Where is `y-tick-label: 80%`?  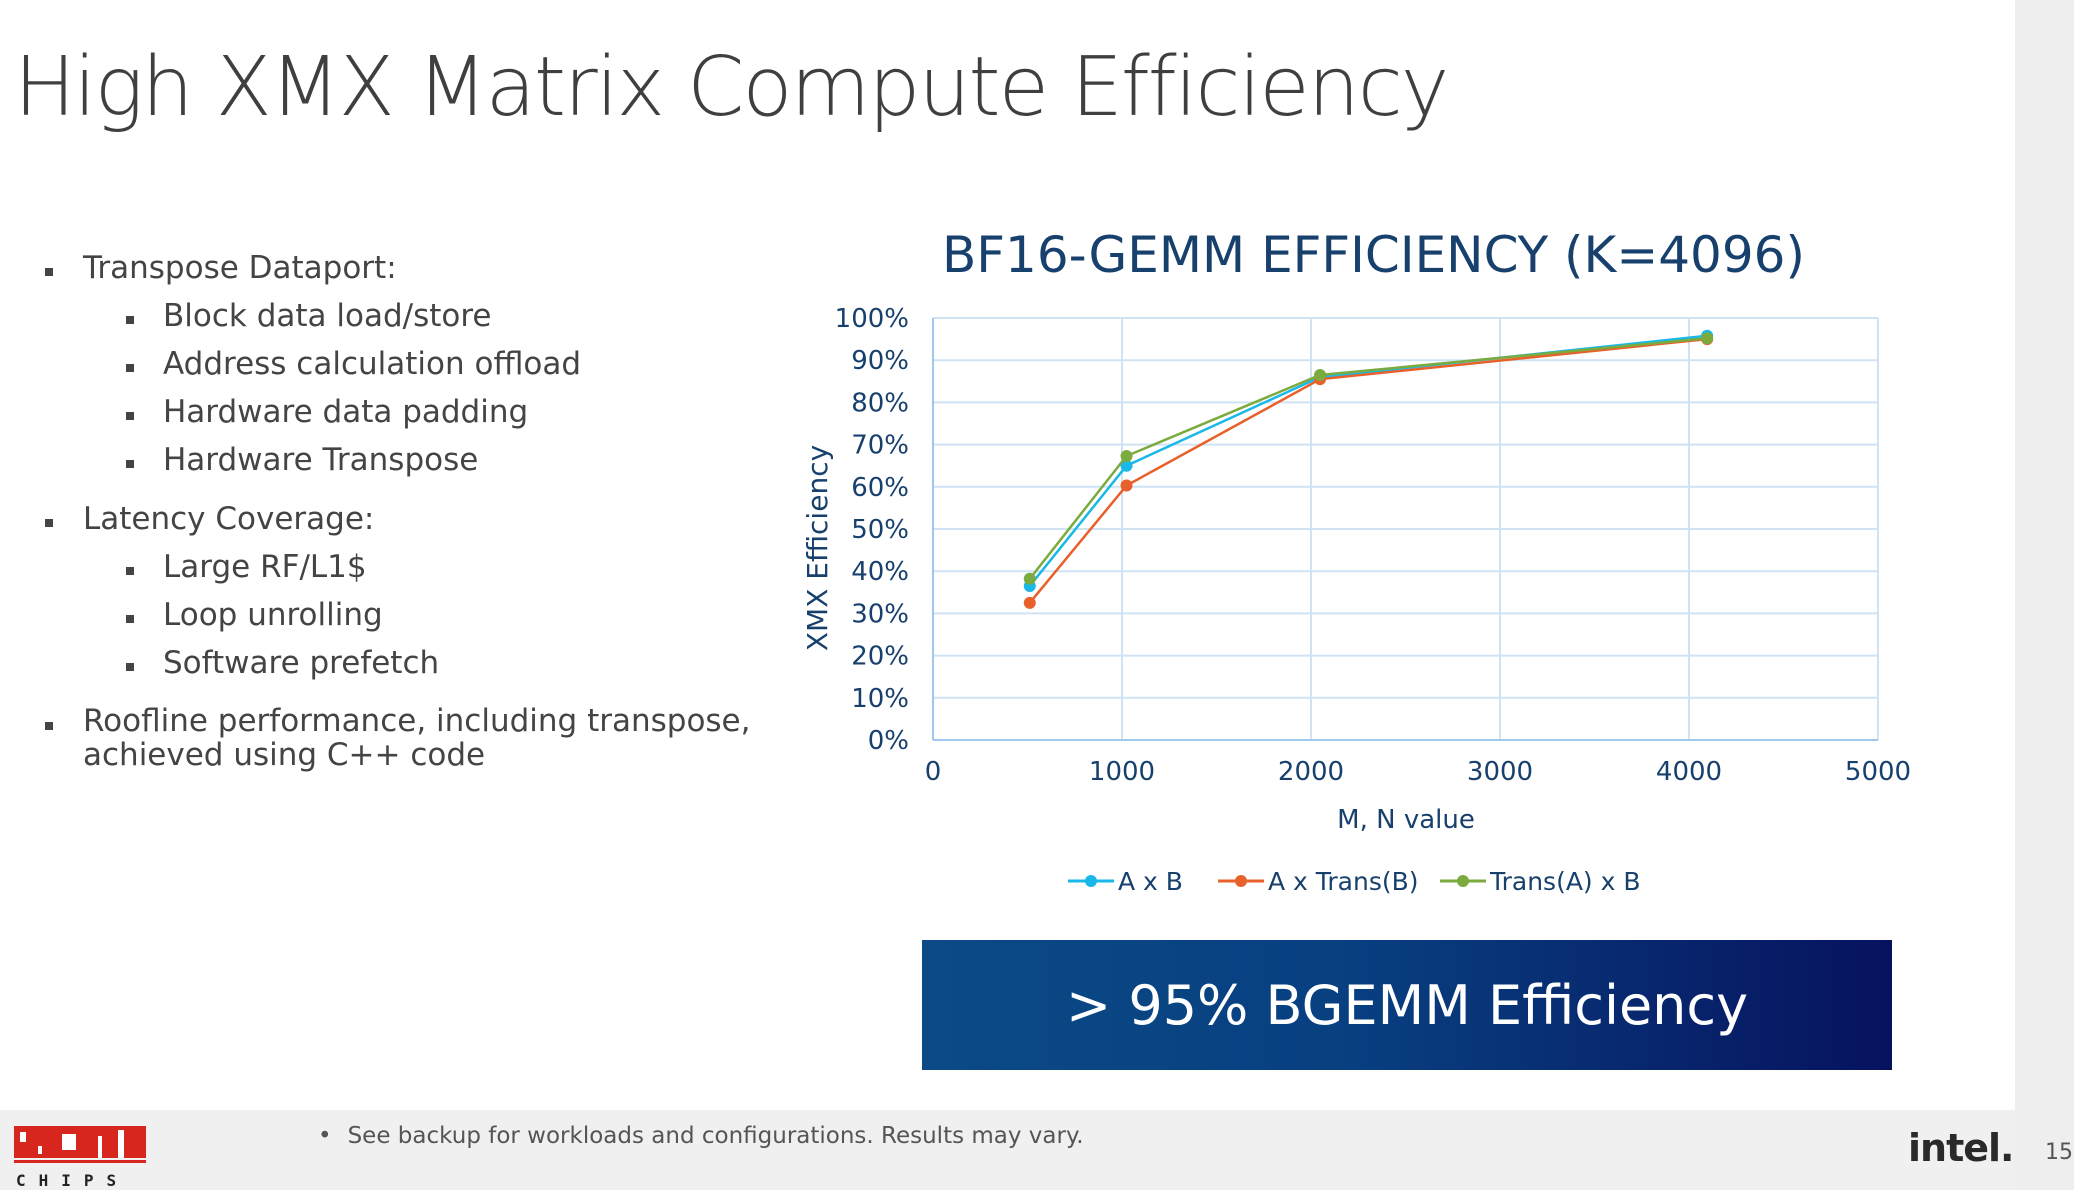 y-tick-label: 80% is located at coordinates (880, 403).